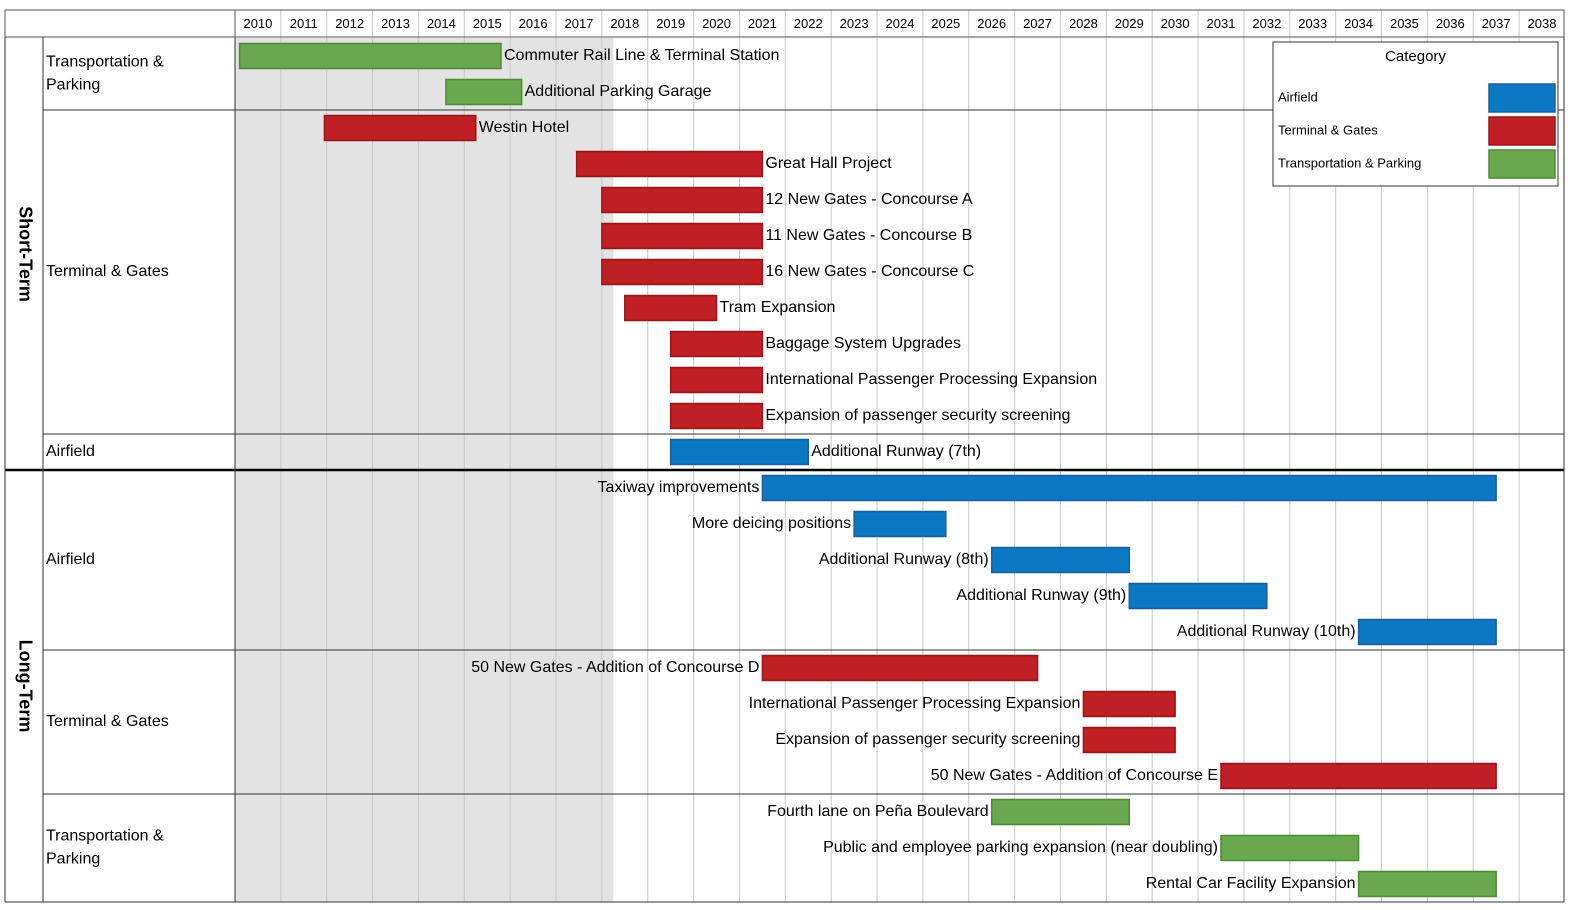 Image resolution: width=1574 pixels, height=910 pixels. I want to click on header-frame, so click(784, 23).